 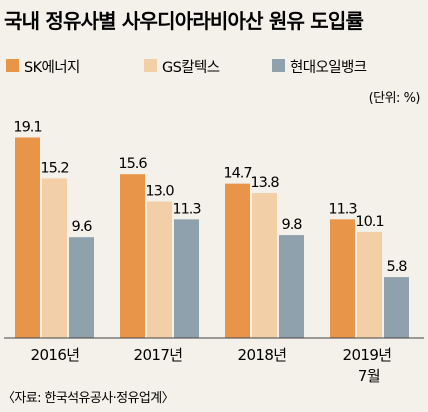 What do you see at coordinates (52, 67) in the screenshot?
I see `legend-label-sk: SK에너지` at bounding box center [52, 67].